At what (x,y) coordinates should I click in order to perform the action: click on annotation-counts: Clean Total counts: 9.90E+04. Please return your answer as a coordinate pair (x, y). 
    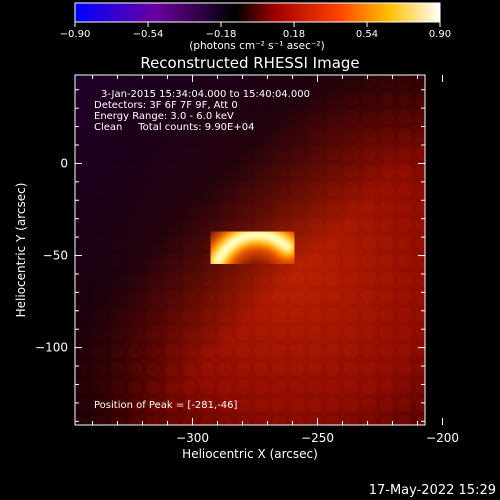
    Looking at the image, I should click on (174, 127).